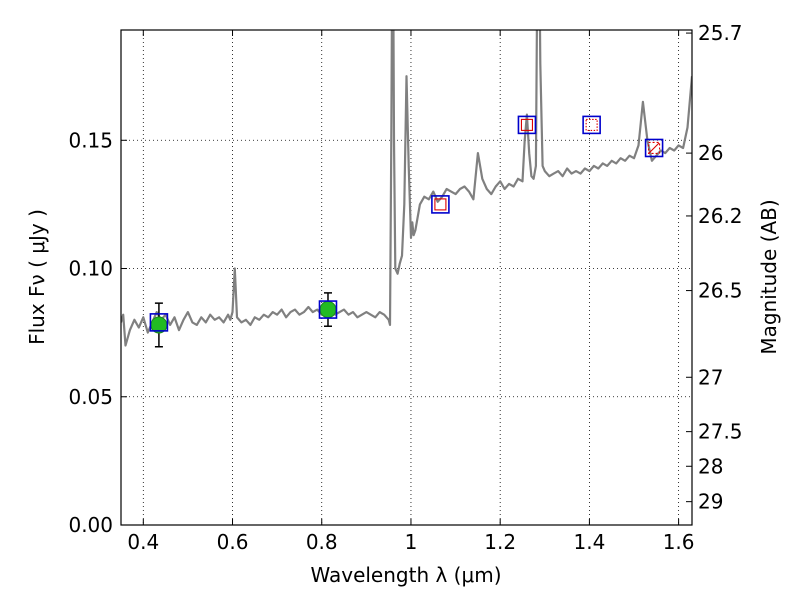  What do you see at coordinates (90, 140) in the screenshot?
I see `y-tick-label: 0.15` at bounding box center [90, 140].